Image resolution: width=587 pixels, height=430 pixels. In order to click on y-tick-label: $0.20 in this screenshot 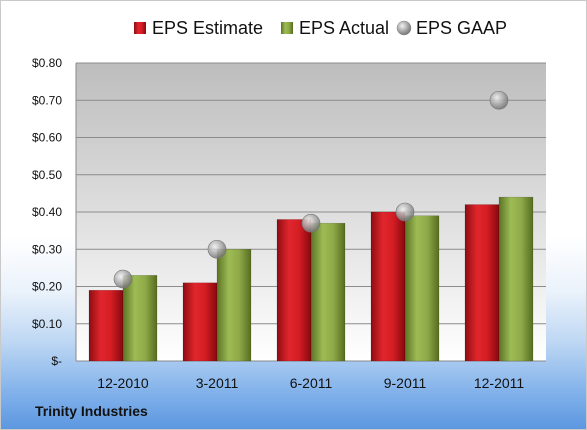, I will do `click(47, 287)`.